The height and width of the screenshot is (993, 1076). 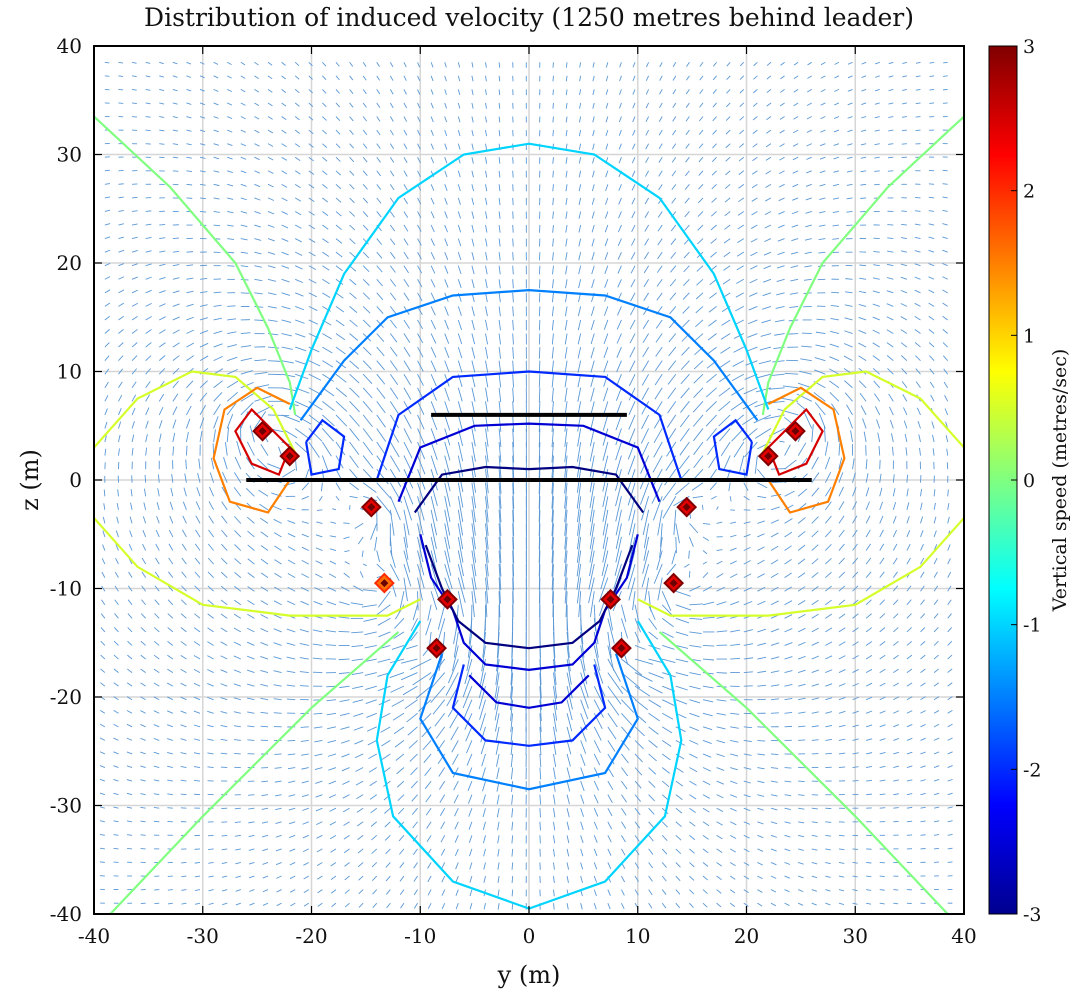 What do you see at coordinates (800, 567) in the screenshot?
I see `contour-level-0.5` at bounding box center [800, 567].